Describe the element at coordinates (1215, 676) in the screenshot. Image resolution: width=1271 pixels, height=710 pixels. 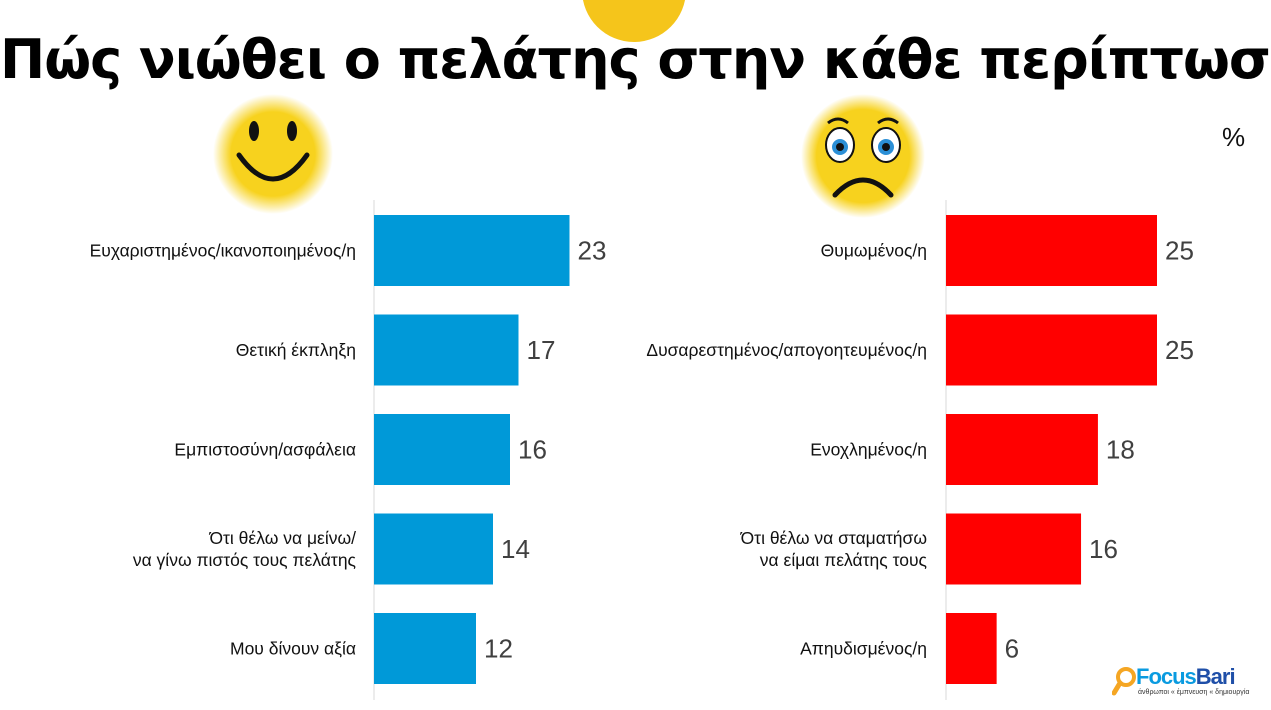
I see `logo-name-b: Bari` at that location.